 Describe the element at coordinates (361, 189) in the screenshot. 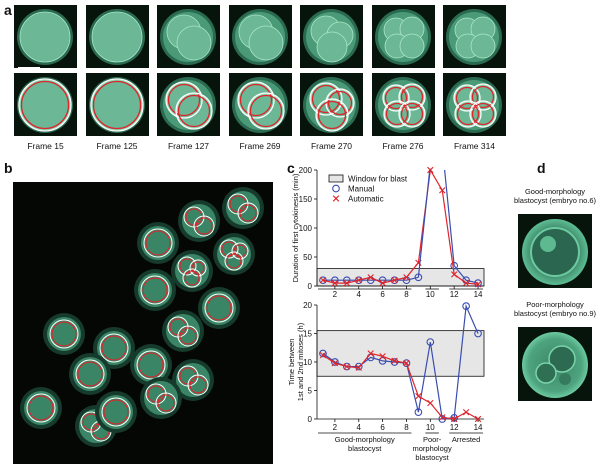

I see `legend-manual-label: Manual` at that location.